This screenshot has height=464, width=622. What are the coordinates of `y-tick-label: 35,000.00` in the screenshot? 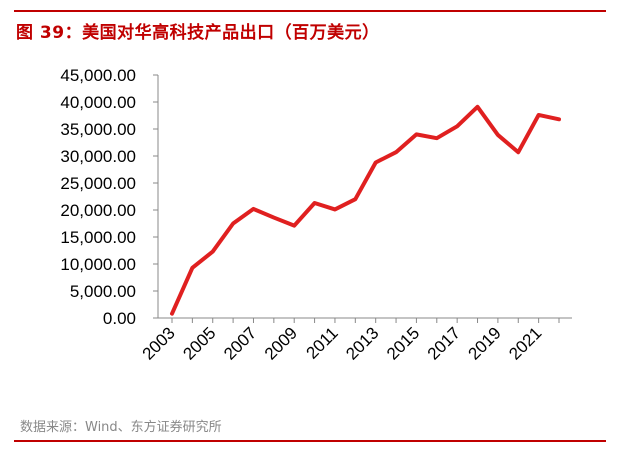 It's located at (98, 129).